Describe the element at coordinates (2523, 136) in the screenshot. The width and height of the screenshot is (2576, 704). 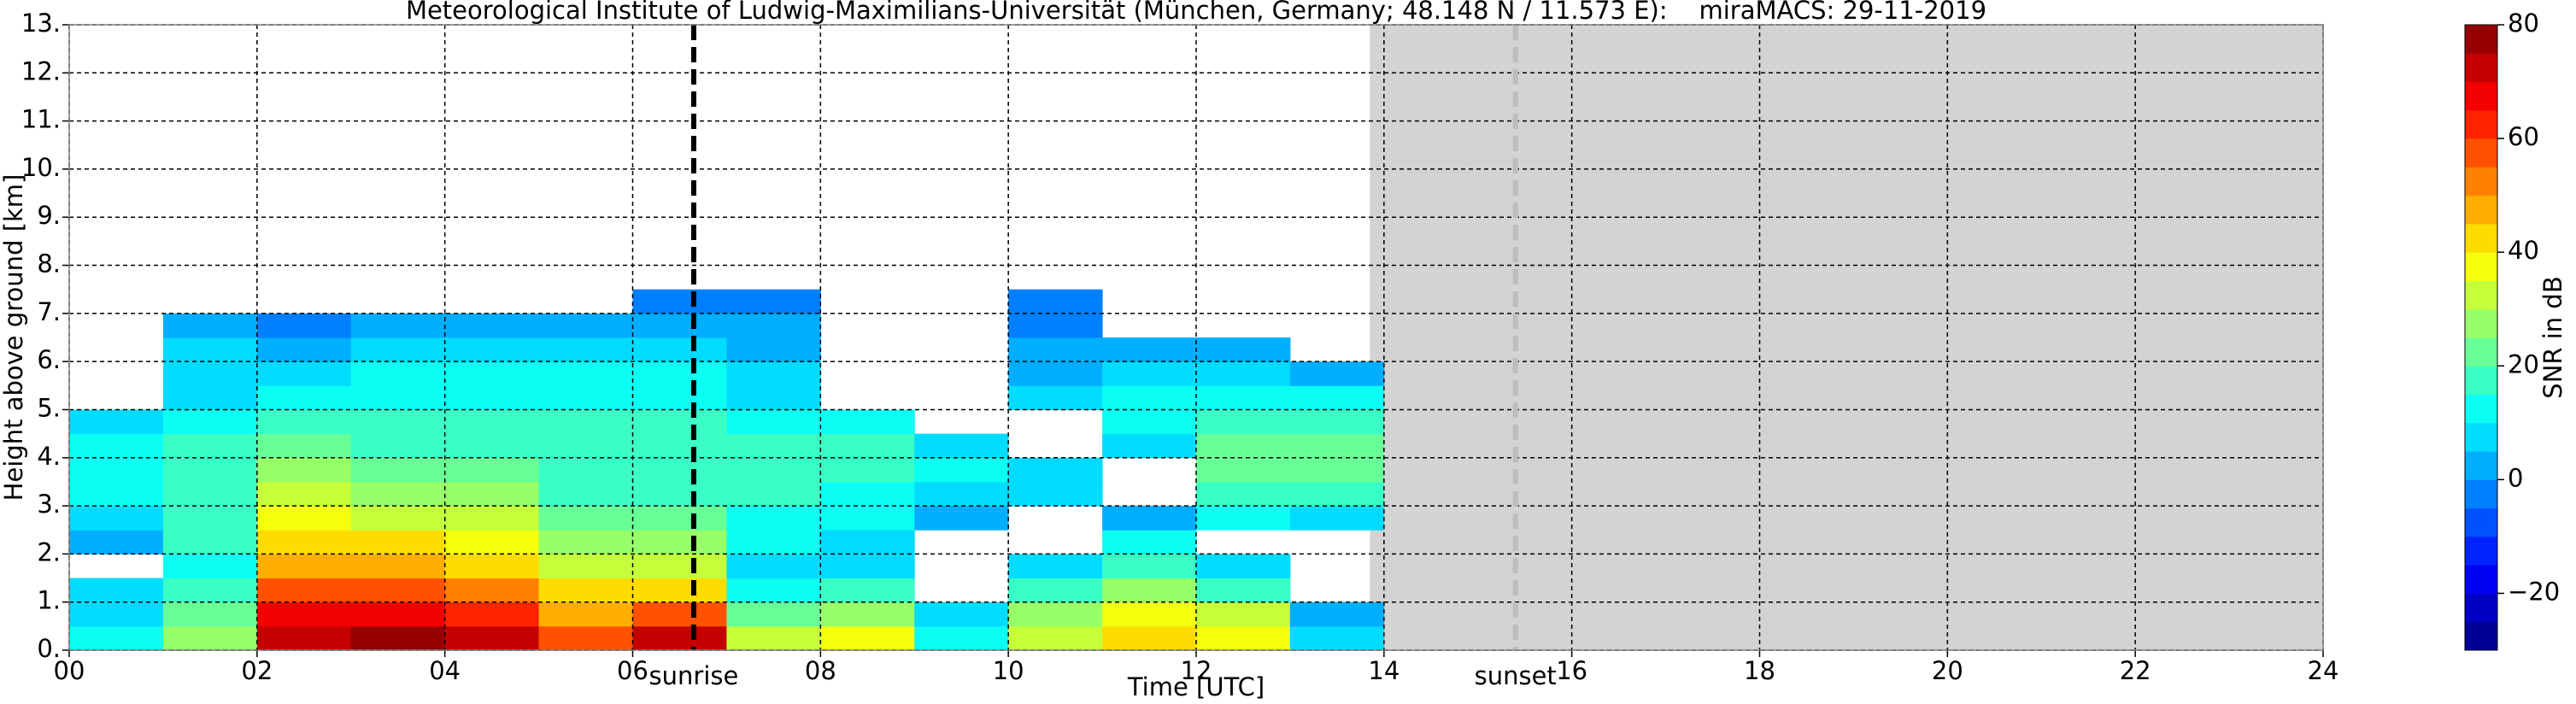
I see `colorbar-tick-label: 60` at that location.